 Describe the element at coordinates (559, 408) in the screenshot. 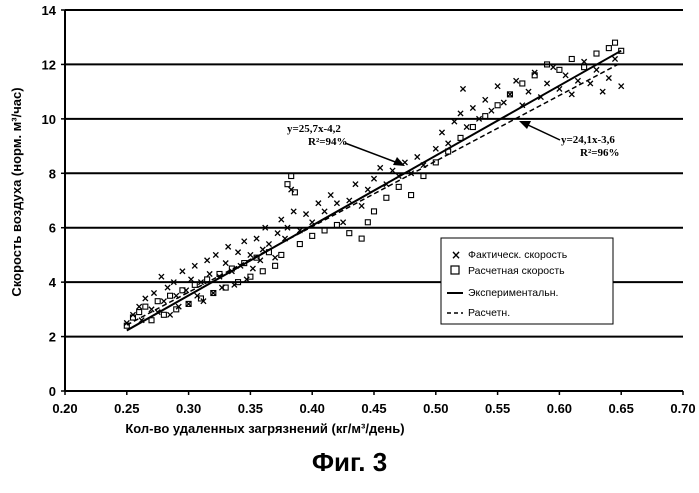

I see `x-tick-label-0.60: 0.60` at that location.